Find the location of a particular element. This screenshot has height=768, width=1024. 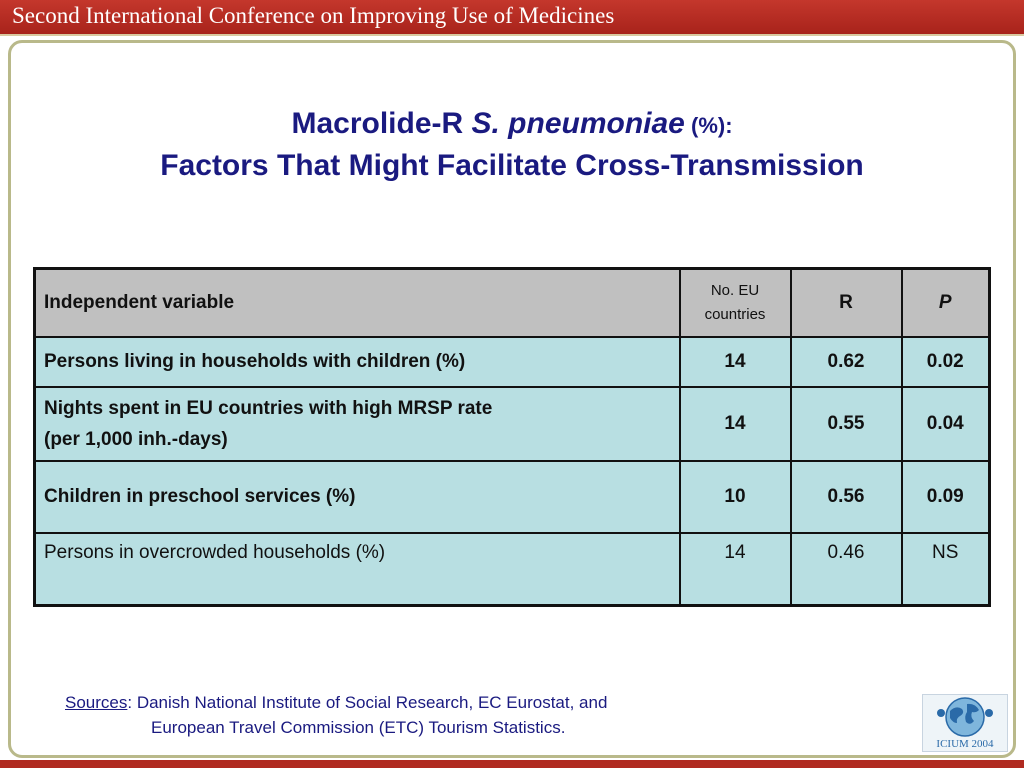

bottom-bar is located at coordinates (512, 764).